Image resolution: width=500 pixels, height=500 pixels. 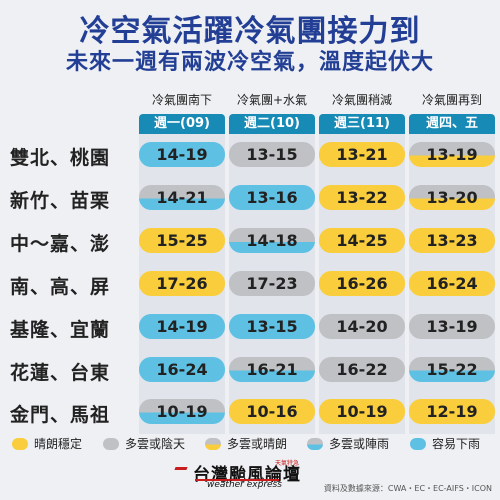 I want to click on column-phase-label: 冷氣團+水氣, so click(x=272, y=100).